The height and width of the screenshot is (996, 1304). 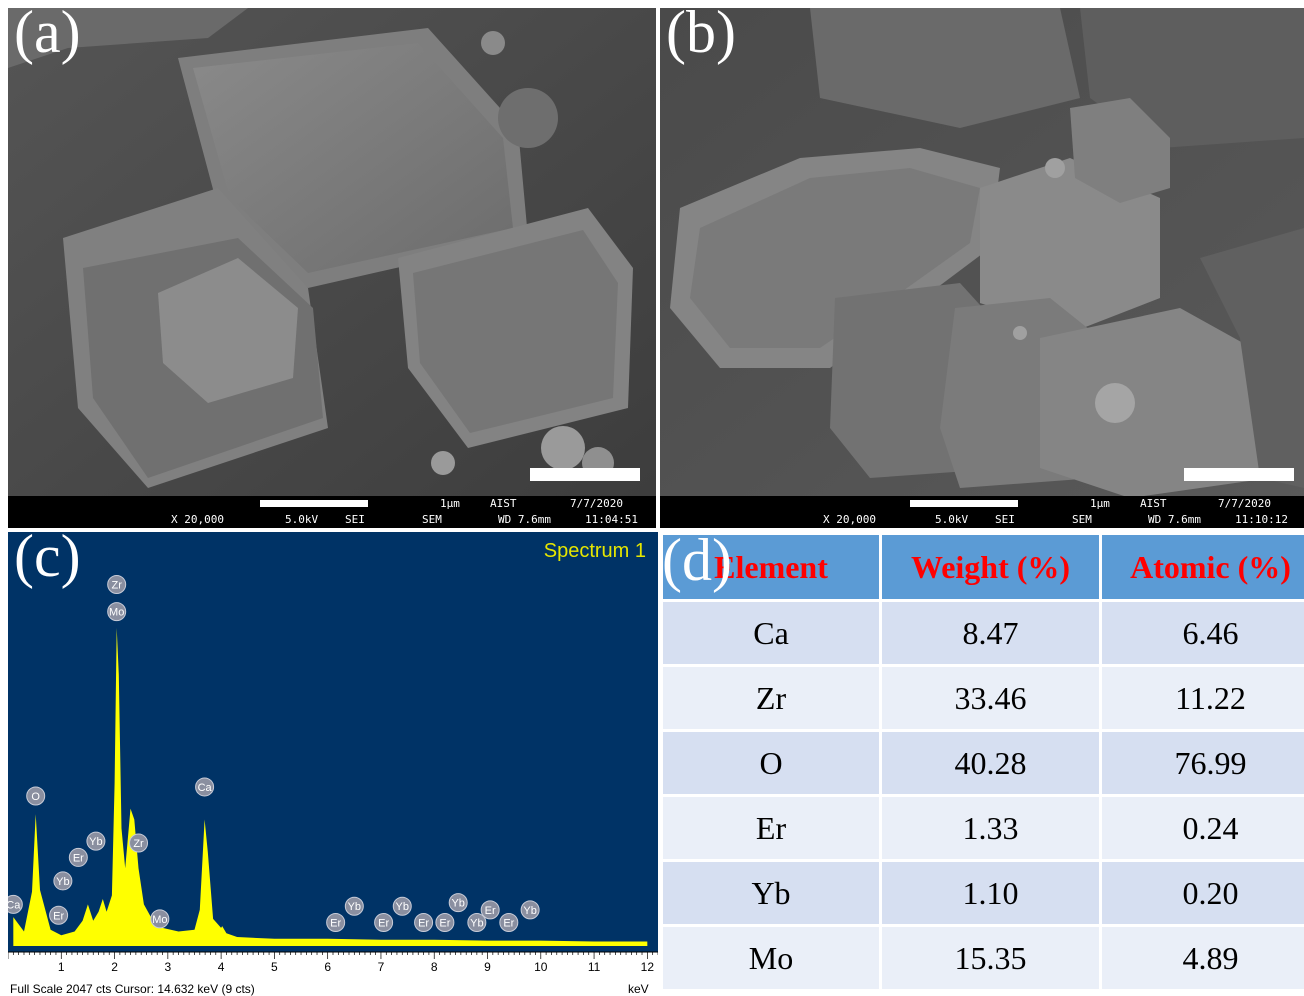 What do you see at coordinates (990, 828) in the screenshot?
I see `cell-weight: 1.33` at bounding box center [990, 828].